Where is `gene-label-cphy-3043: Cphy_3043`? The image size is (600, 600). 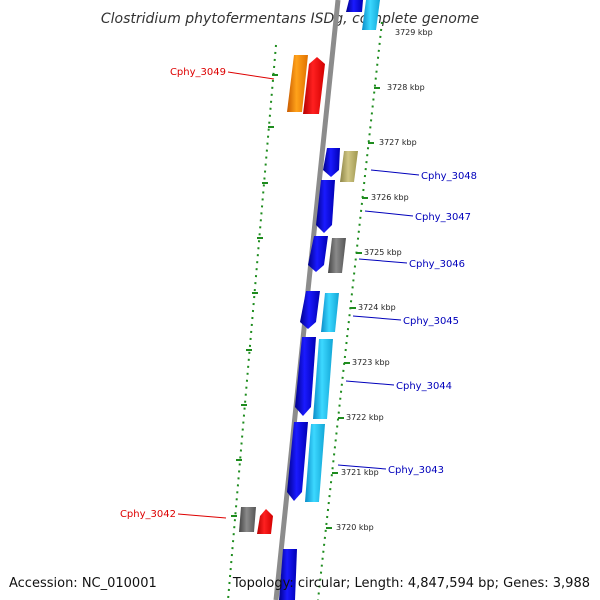
gene-label-cphy-3043: Cphy_3043 is located at coordinates (416, 470).